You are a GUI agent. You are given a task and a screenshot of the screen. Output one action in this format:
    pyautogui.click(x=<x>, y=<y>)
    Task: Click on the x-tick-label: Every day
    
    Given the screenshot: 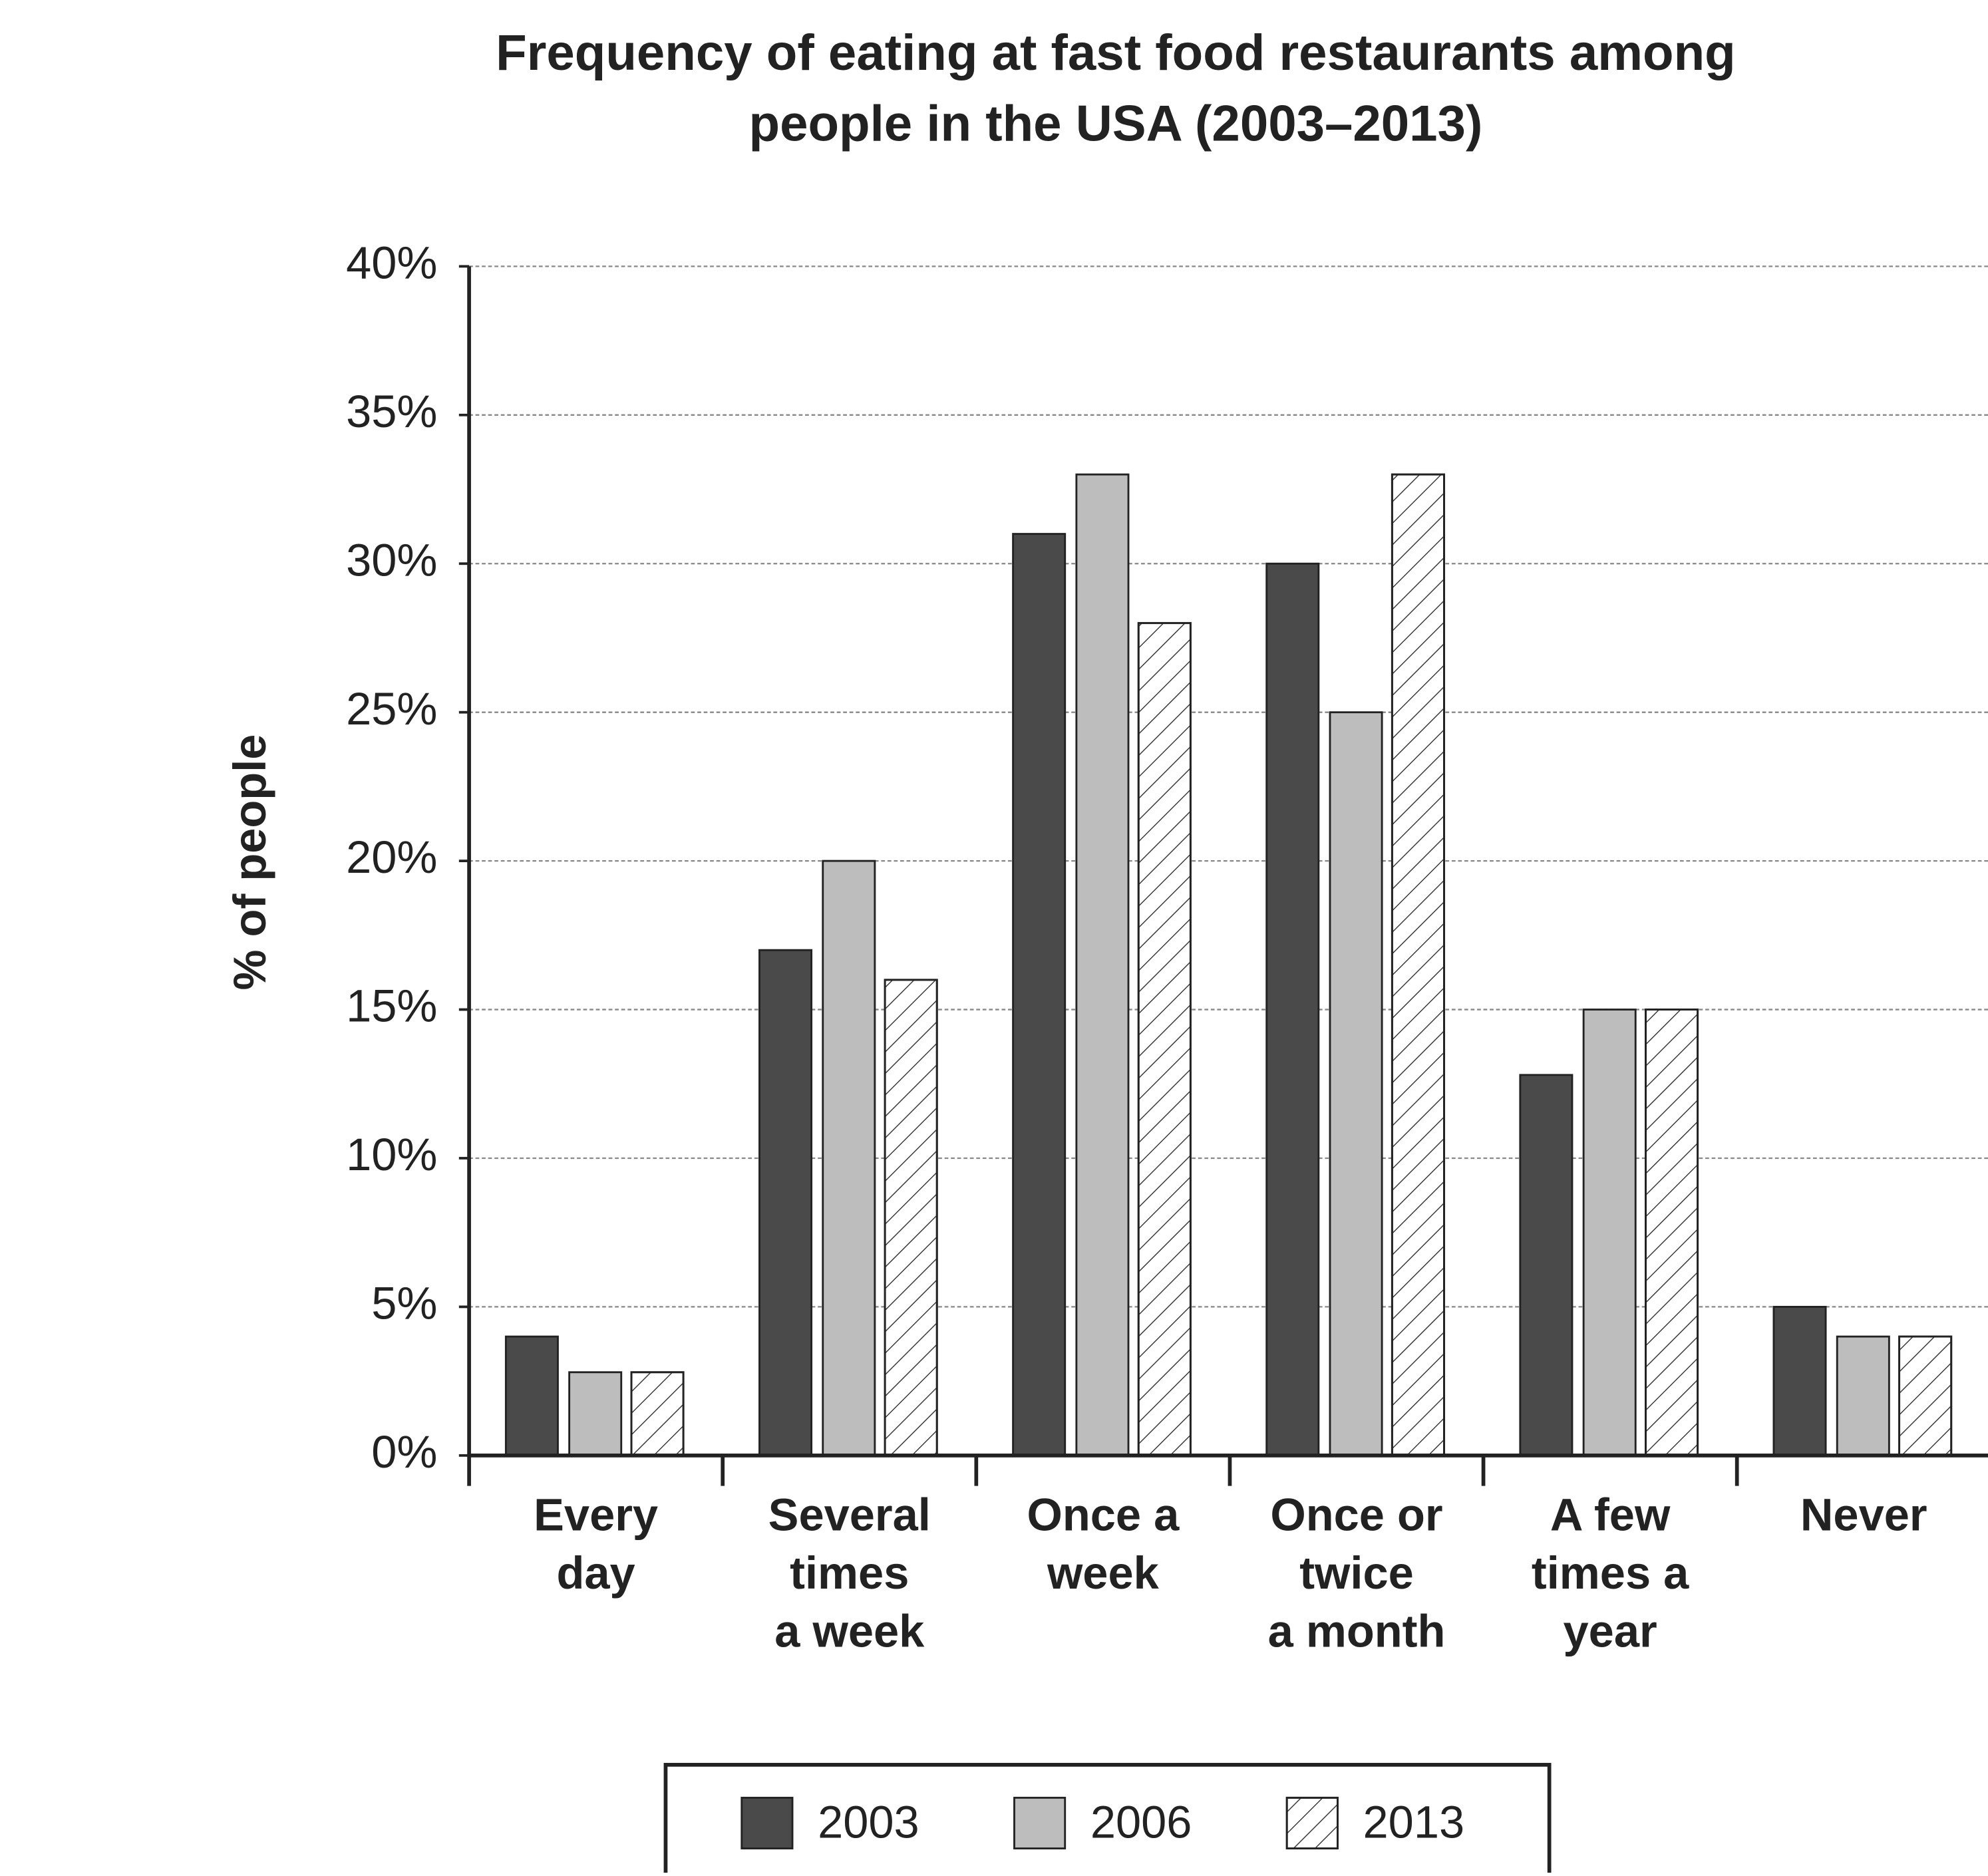 What is the action you would take?
    pyautogui.click(x=596, y=1543)
    